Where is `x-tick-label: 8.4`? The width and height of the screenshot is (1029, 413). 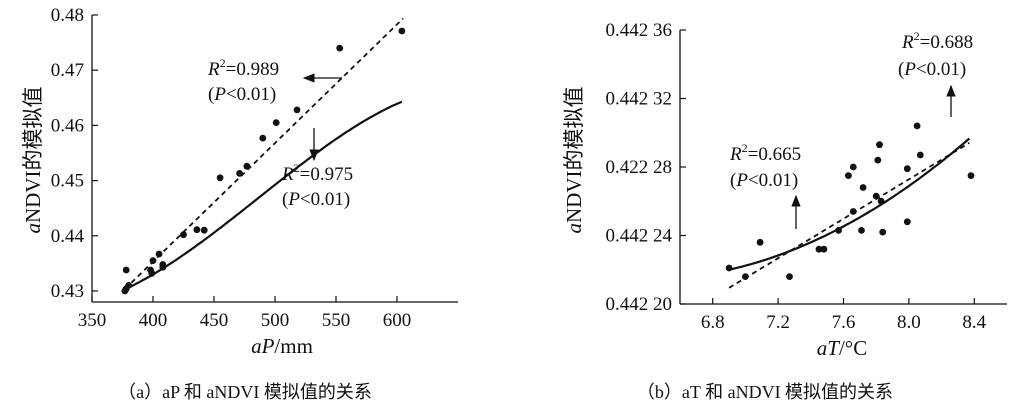 x-tick-label: 8.4 is located at coordinates (974, 322).